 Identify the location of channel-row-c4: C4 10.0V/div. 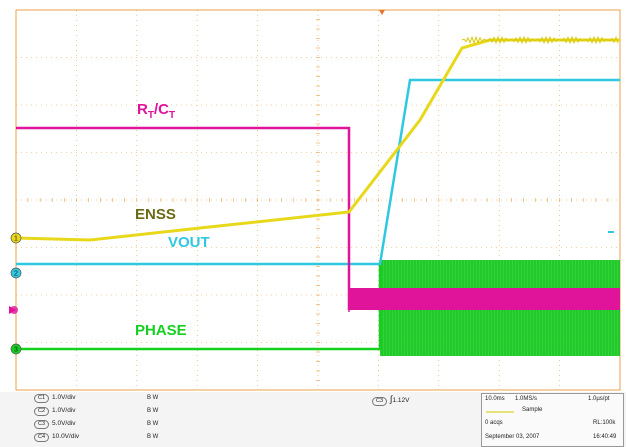
(56, 437).